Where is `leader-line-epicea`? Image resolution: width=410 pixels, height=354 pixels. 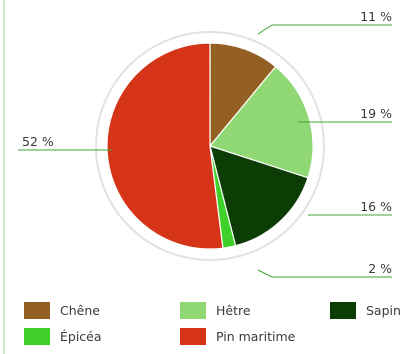 leader-line-epicea is located at coordinates (324, 273).